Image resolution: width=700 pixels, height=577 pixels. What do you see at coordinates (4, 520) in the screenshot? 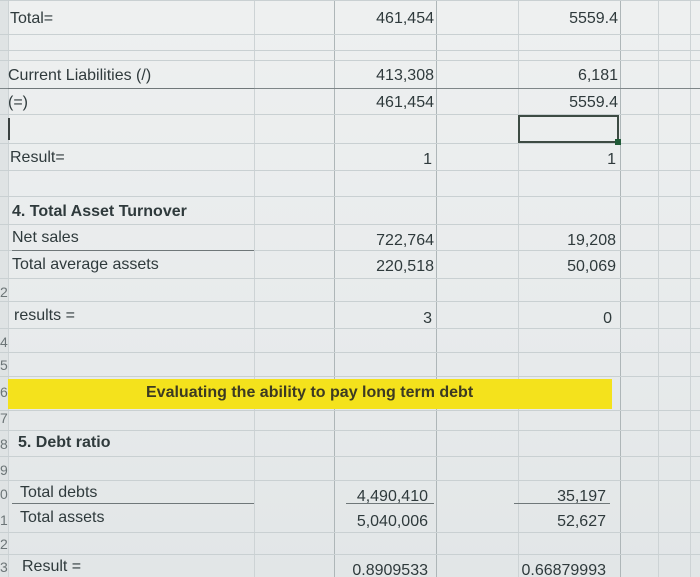
I see `row-number: 1` at bounding box center [4, 520].